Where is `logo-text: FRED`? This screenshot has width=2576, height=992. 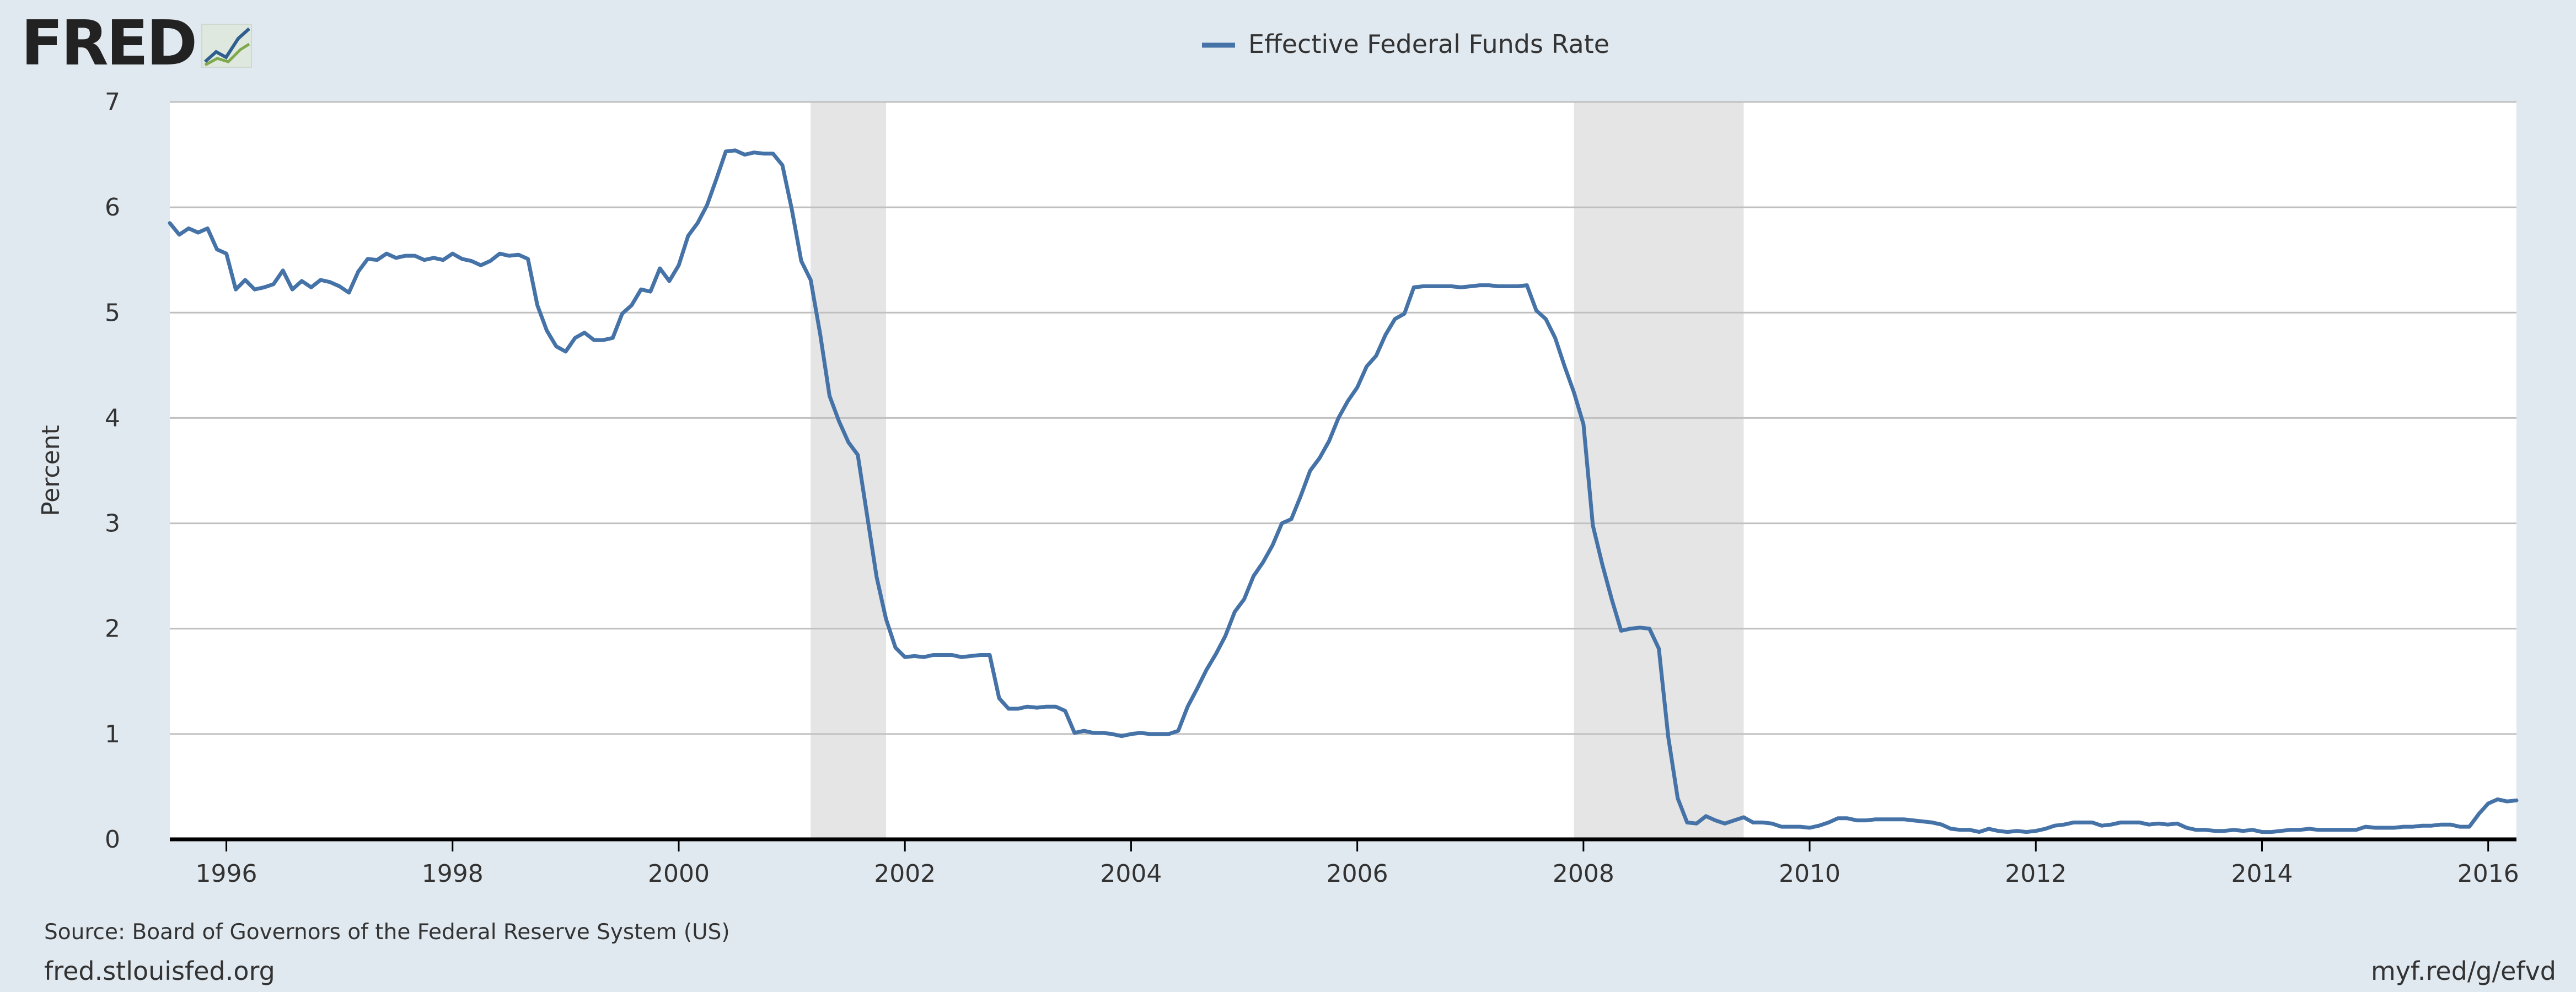
logo-text: FRED is located at coordinates (108, 43).